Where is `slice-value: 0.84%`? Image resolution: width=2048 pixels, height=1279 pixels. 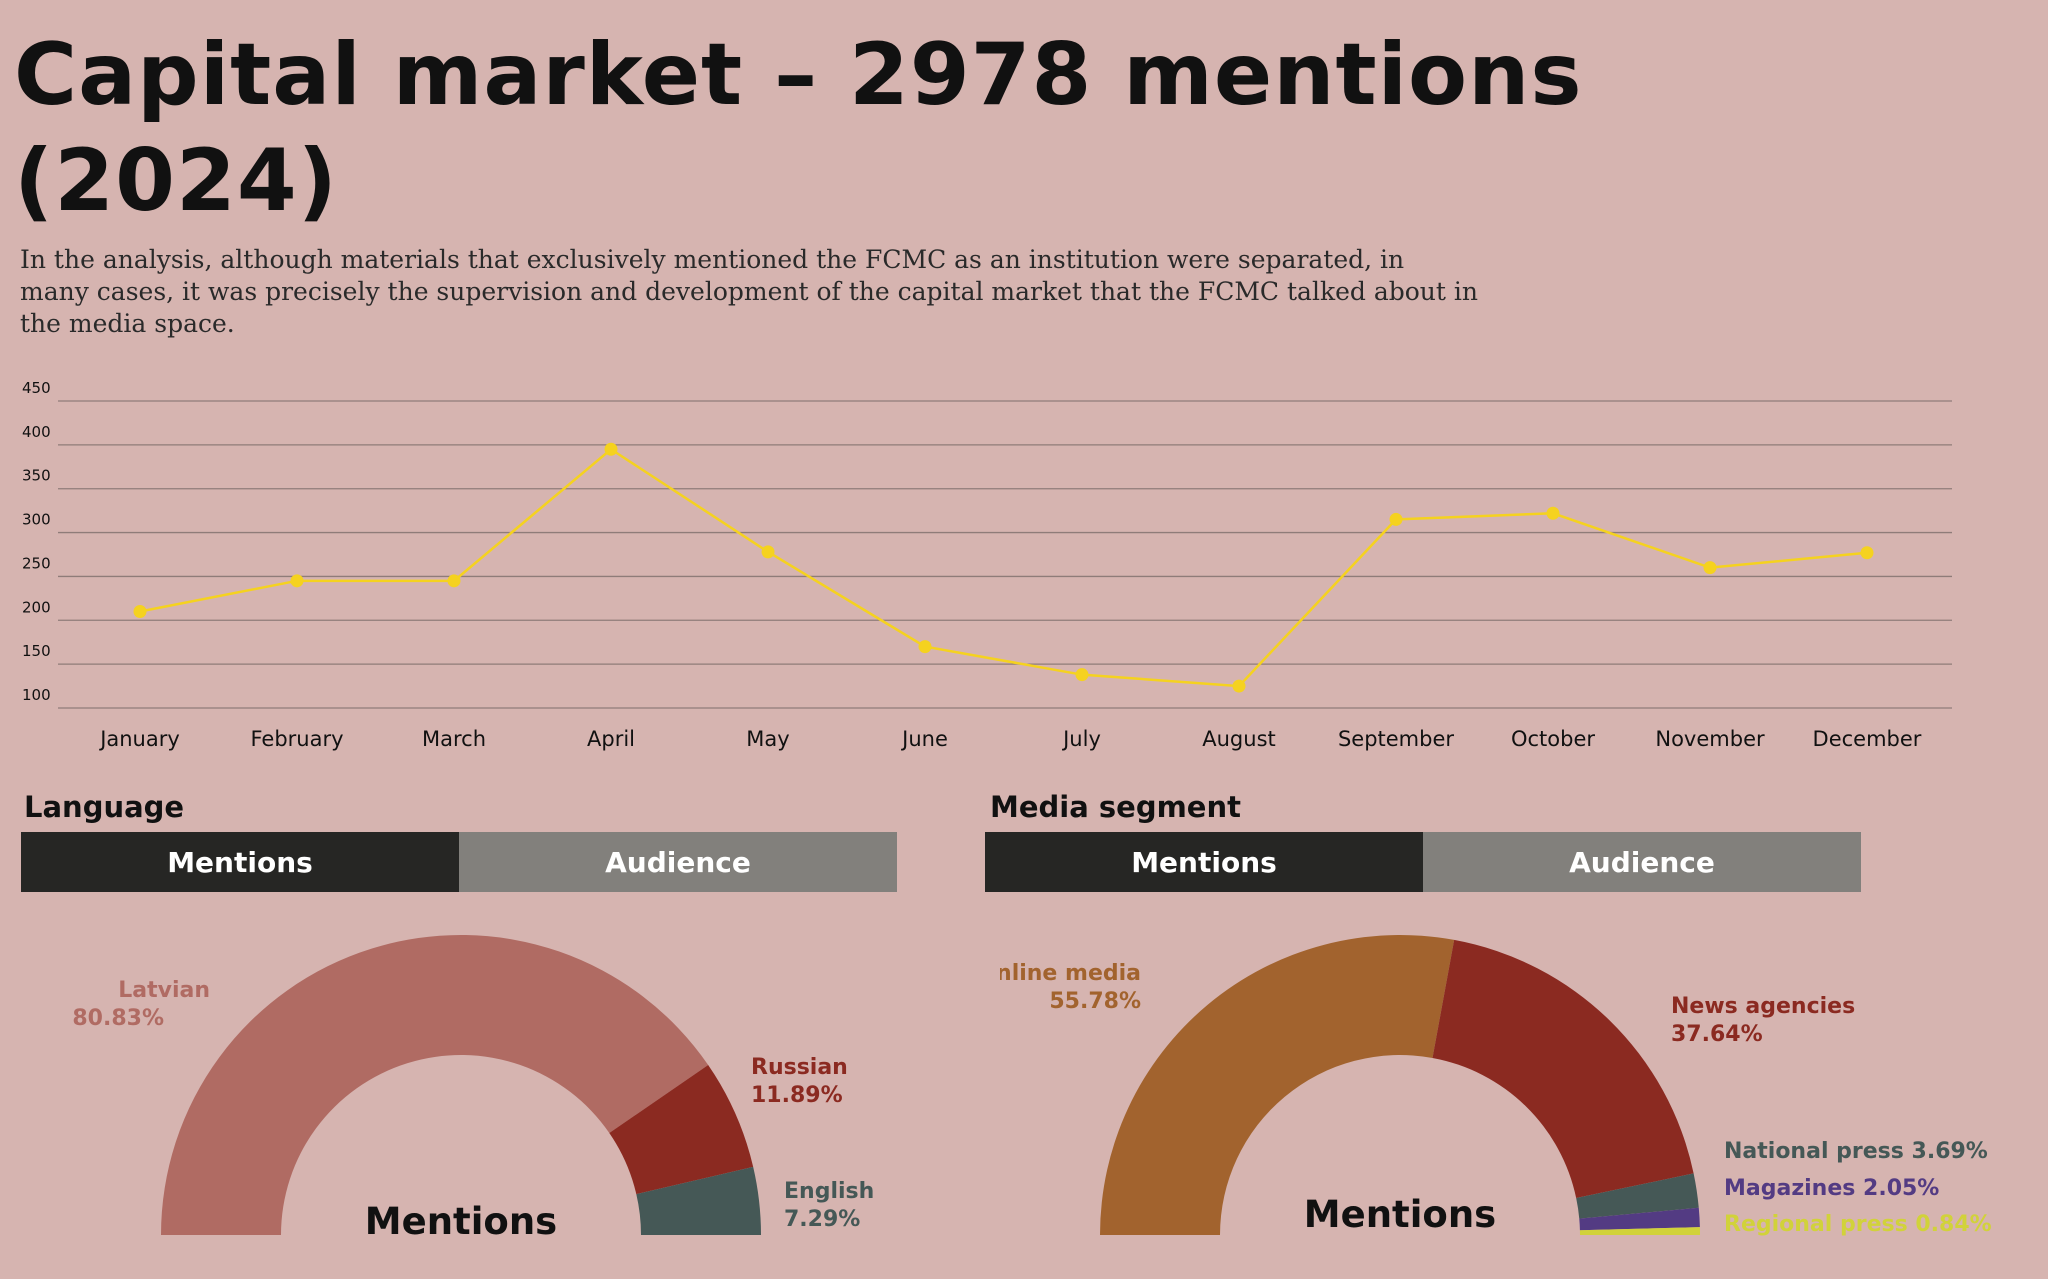 slice-value: 0.84% is located at coordinates (1953, 1224).